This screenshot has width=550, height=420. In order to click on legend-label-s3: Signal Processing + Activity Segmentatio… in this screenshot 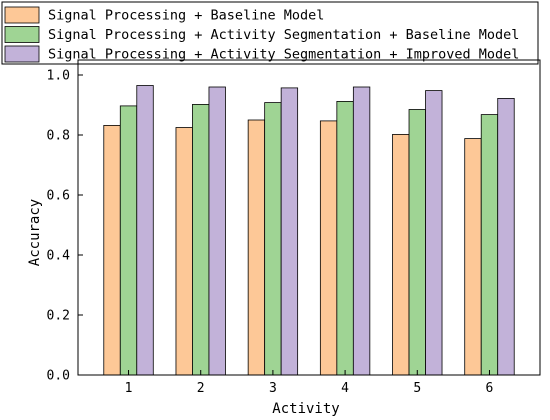, I will do `click(283, 55)`.